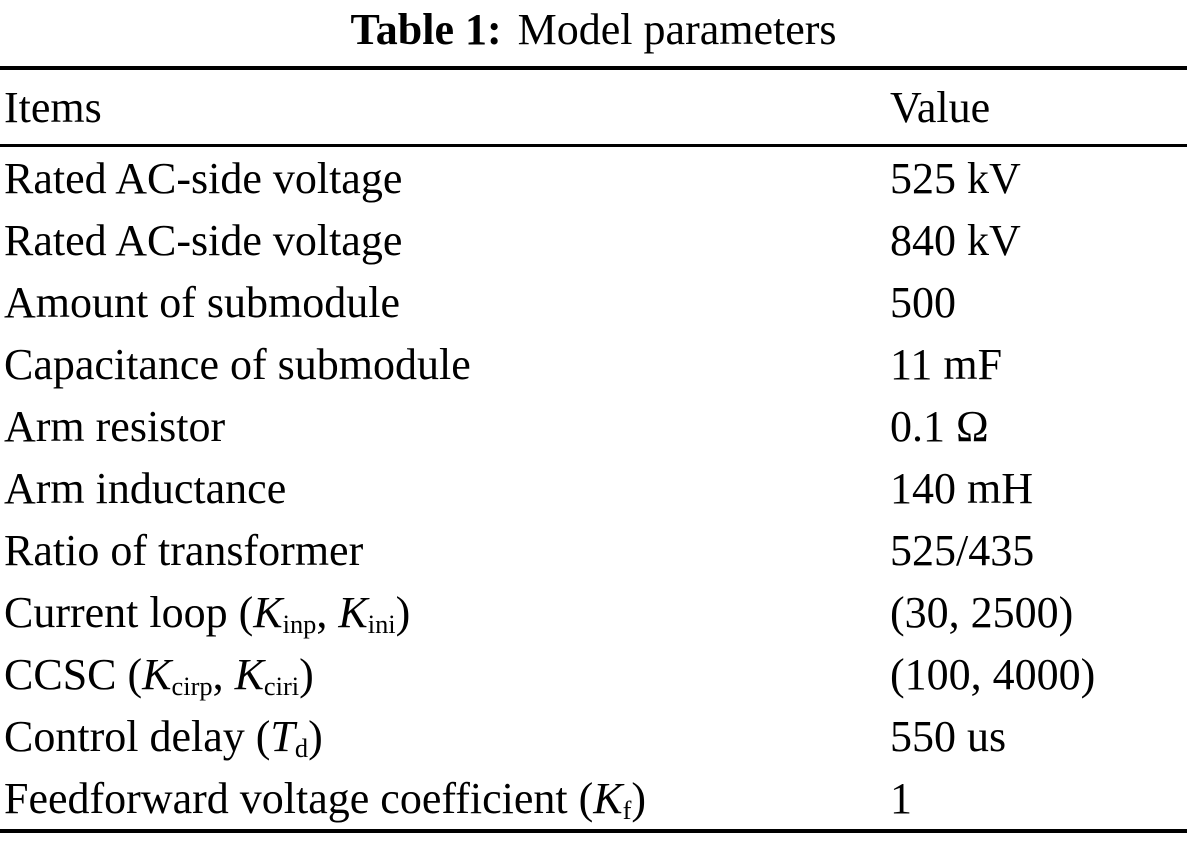 This screenshot has height=842, width=1187. What do you see at coordinates (955, 178) in the screenshot?
I see `value-cell: 525 kV` at bounding box center [955, 178].